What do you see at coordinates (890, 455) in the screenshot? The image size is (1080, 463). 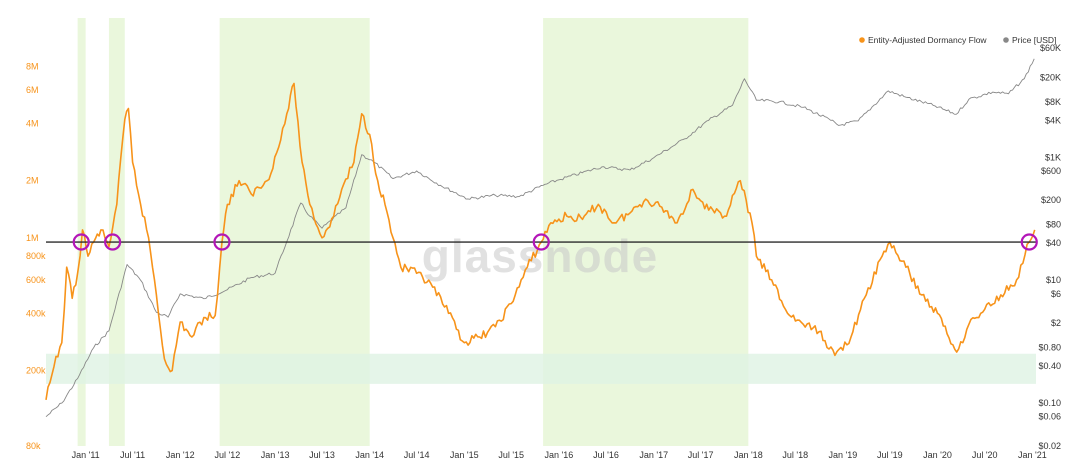 I see `x-tick-label: Jul '19` at bounding box center [890, 455].